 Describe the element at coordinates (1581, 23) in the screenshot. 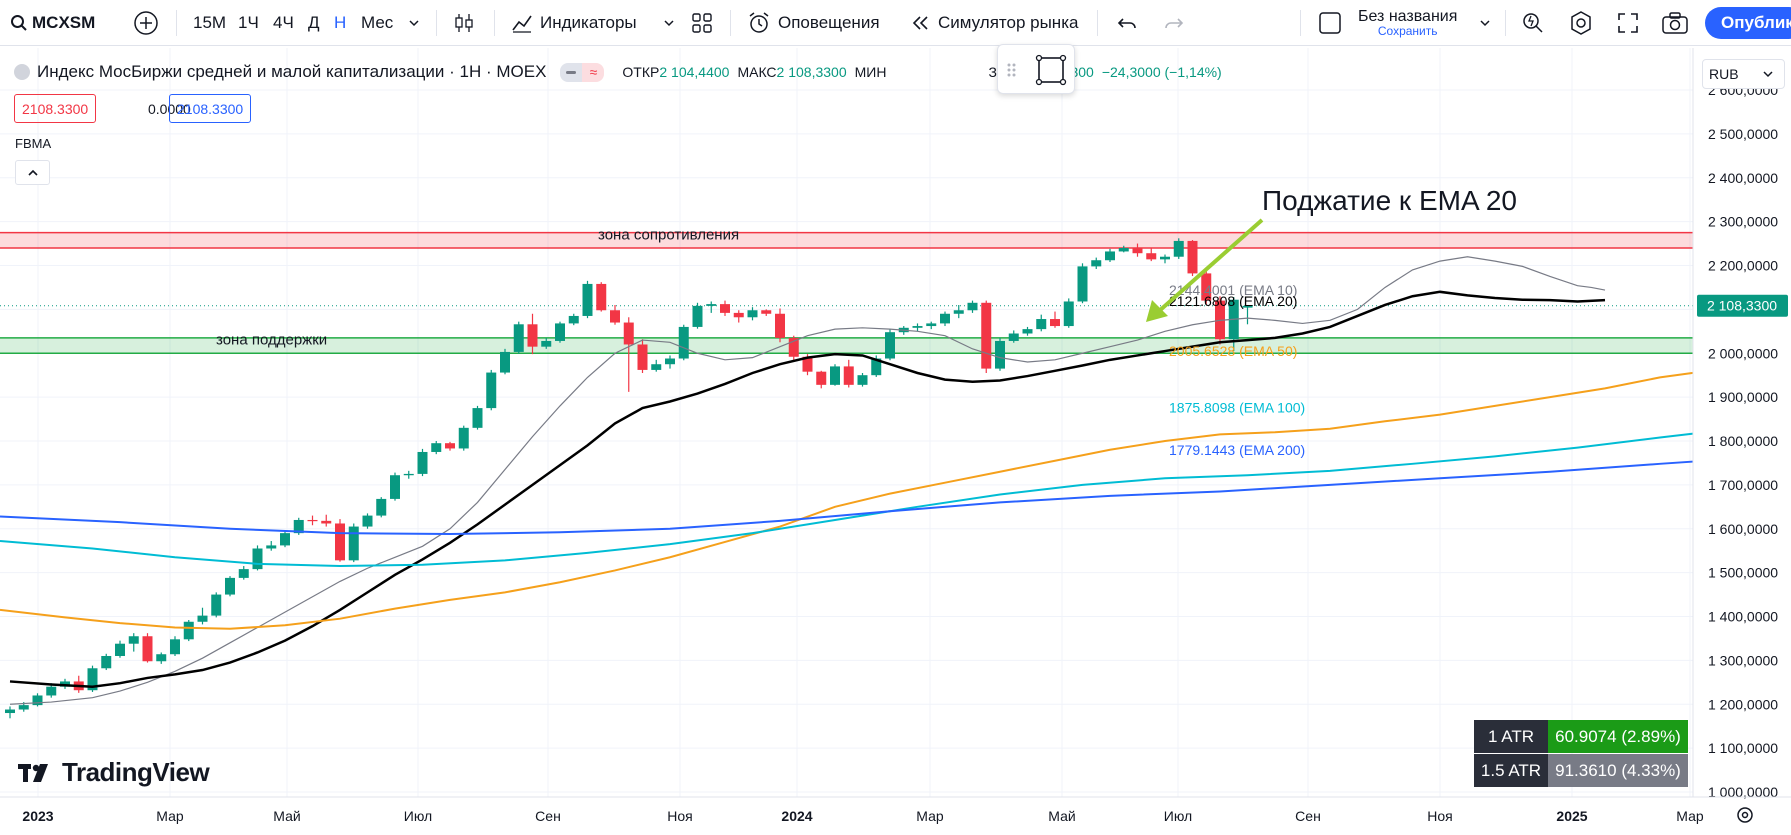

I see `settings-button` at that location.